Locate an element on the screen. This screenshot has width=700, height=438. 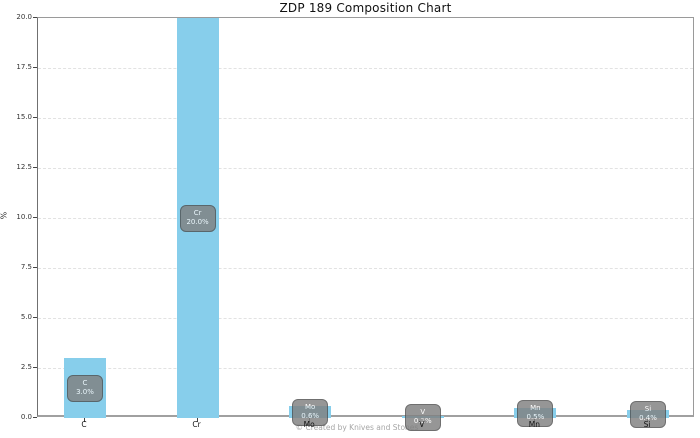
x-tick-label-Cr: Cr is located at coordinates (196, 424).